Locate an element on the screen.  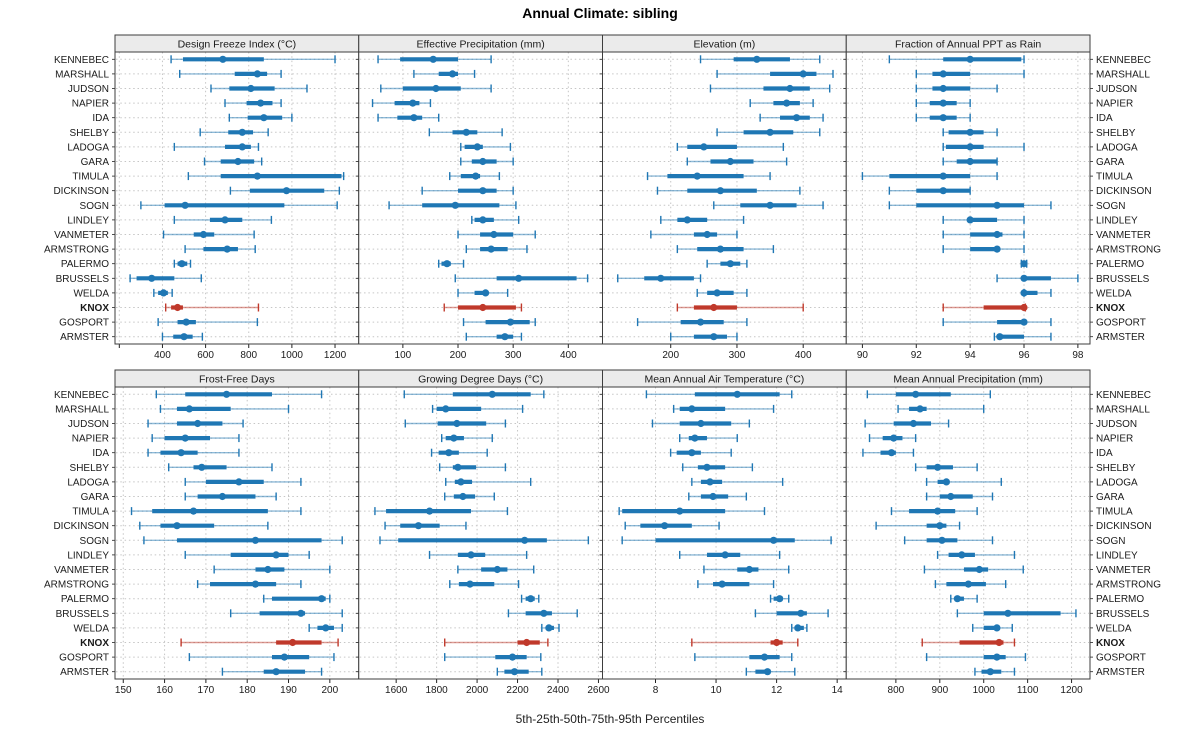
station-label-left: ARMSTER is located at coordinates (84, 672).